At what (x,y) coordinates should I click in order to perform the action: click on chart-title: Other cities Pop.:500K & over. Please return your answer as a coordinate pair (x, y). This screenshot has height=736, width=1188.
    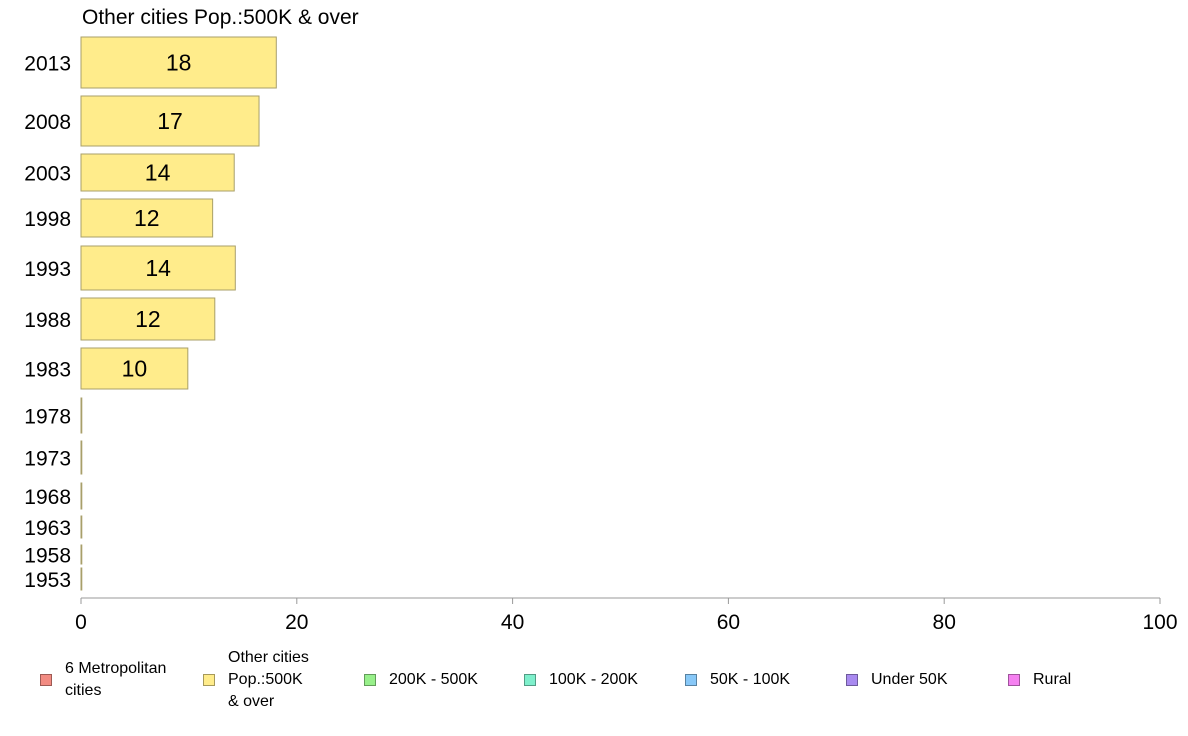
    Looking at the image, I should click on (220, 17).